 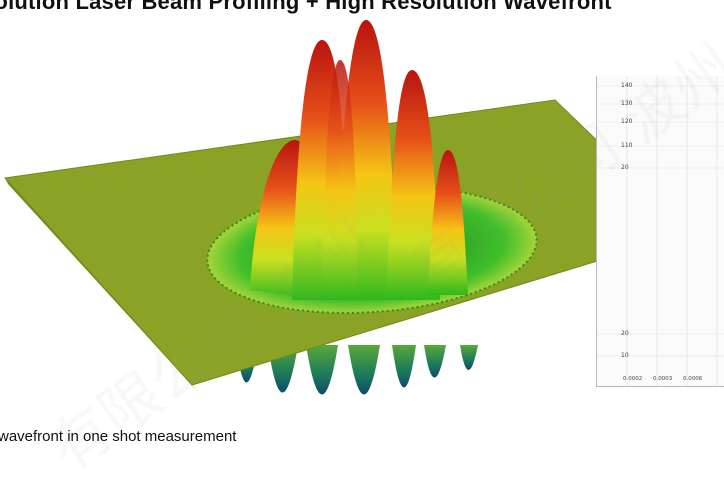 I want to click on y-tick: 140, so click(x=627, y=85).